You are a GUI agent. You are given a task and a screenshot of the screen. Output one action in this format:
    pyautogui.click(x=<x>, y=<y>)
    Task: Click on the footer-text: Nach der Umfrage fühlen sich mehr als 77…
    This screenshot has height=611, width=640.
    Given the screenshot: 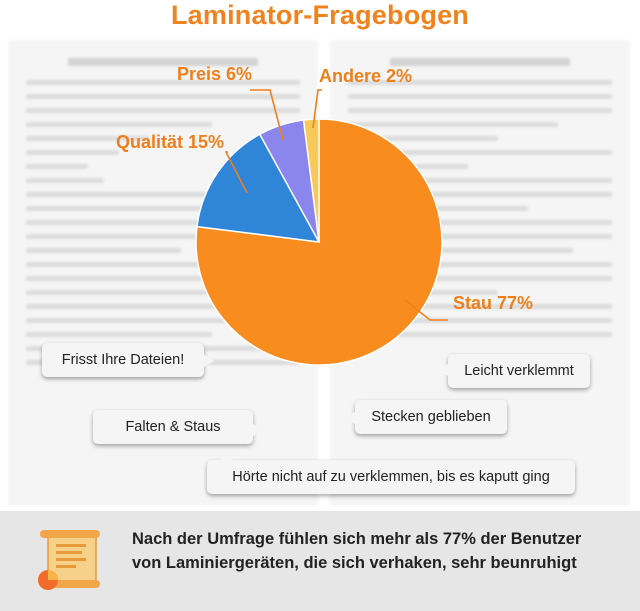 What is the action you would take?
    pyautogui.click(x=357, y=551)
    